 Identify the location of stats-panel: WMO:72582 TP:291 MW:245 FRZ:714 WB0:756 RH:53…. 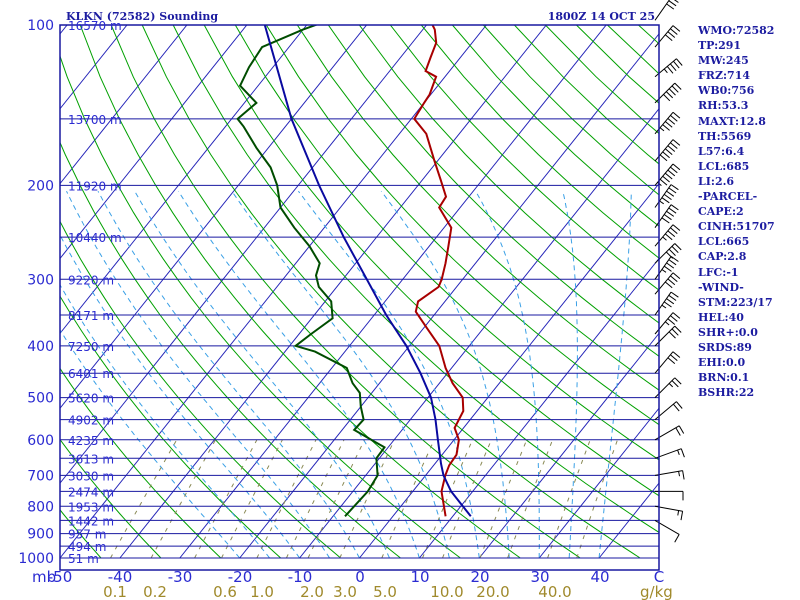
(736, 211).